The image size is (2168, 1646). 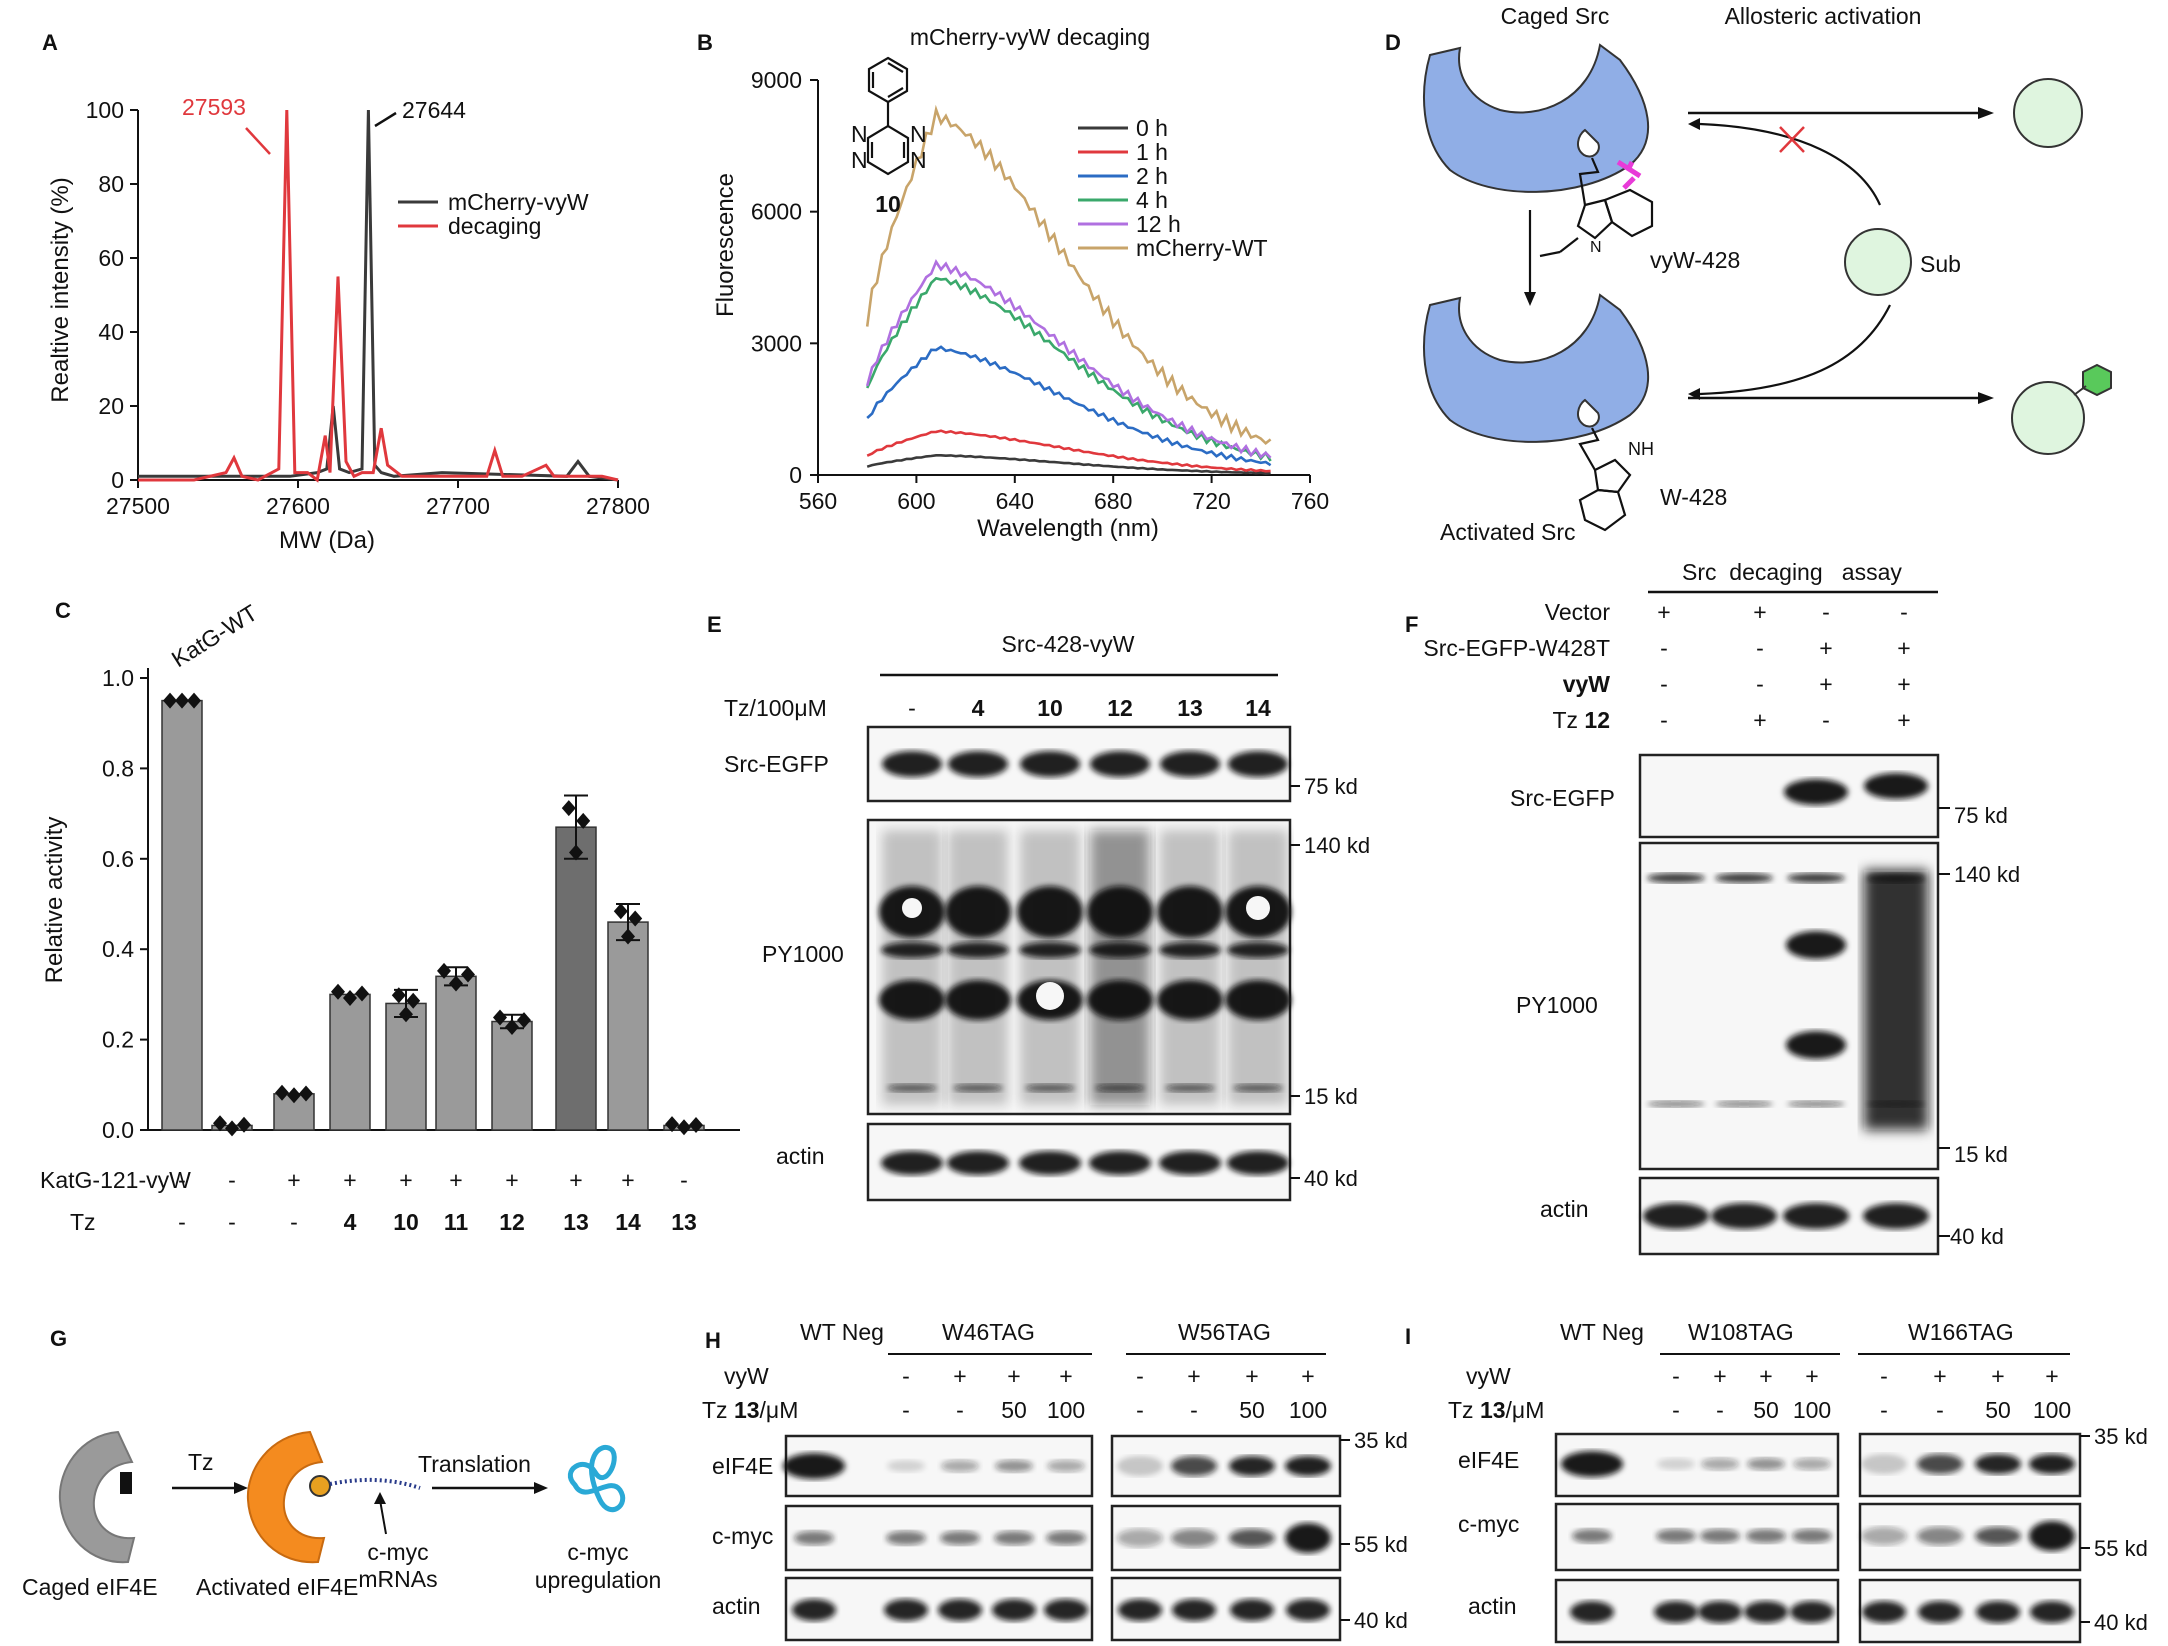 I want to click on mrna-label-1: c-myc, so click(x=397, y=1552).